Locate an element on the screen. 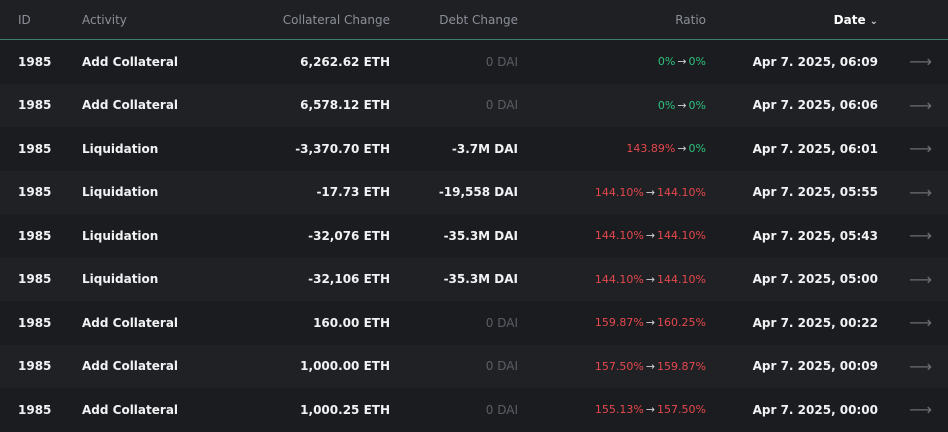 The image size is (948, 432). cell-ratio: 155.13% → 157.50% is located at coordinates (612, 409).